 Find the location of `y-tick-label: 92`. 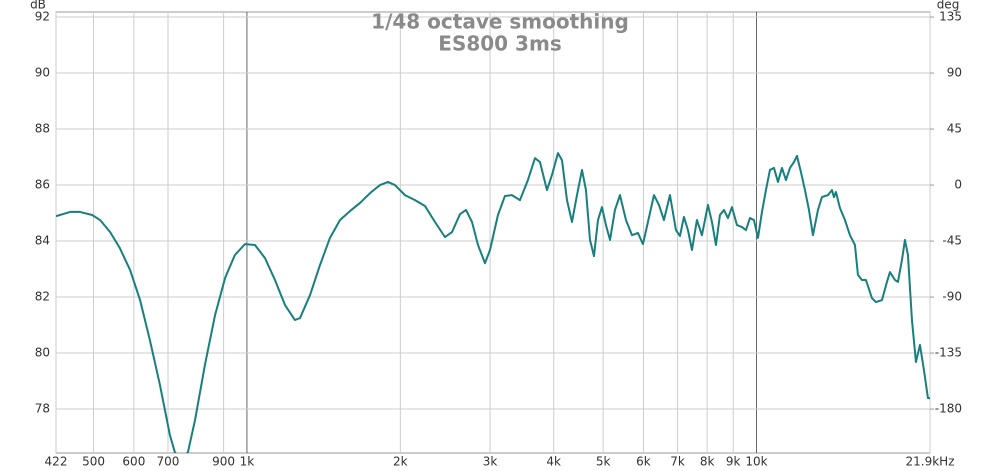

y-tick-label: 92 is located at coordinates (42, 17).